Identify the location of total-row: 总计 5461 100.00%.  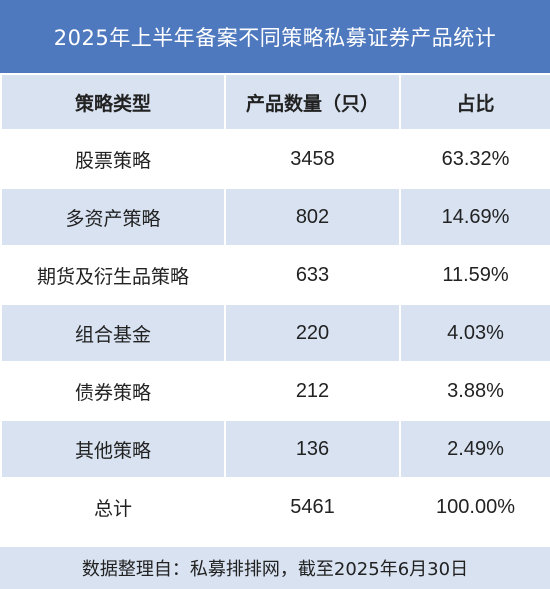
(275, 507).